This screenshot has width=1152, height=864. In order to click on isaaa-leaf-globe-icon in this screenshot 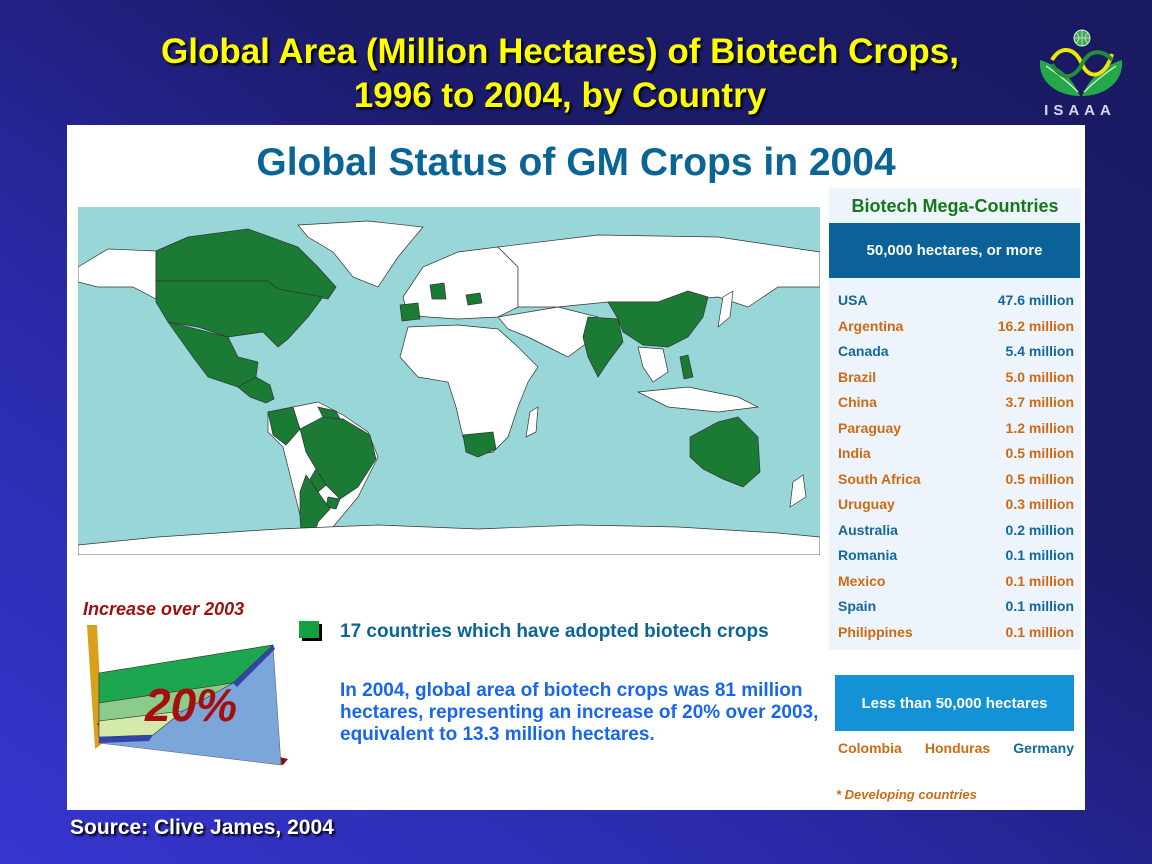, I will do `click(1081, 62)`.